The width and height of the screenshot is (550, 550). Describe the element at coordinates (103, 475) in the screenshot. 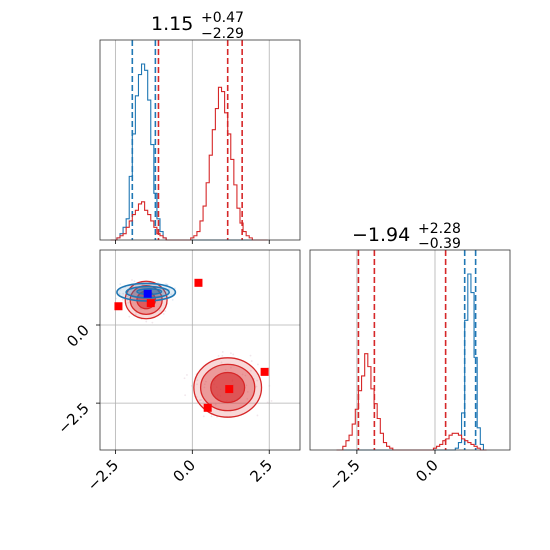

I see `joint-xtick-label: −2.5` at that location.